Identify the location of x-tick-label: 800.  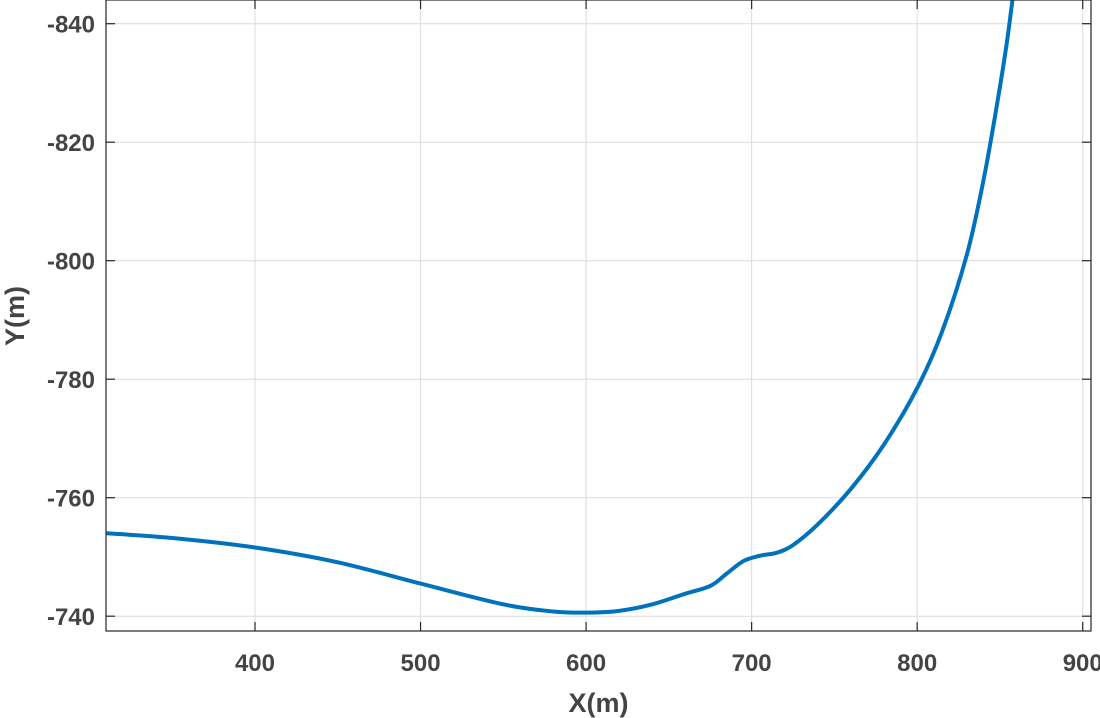
(917, 663).